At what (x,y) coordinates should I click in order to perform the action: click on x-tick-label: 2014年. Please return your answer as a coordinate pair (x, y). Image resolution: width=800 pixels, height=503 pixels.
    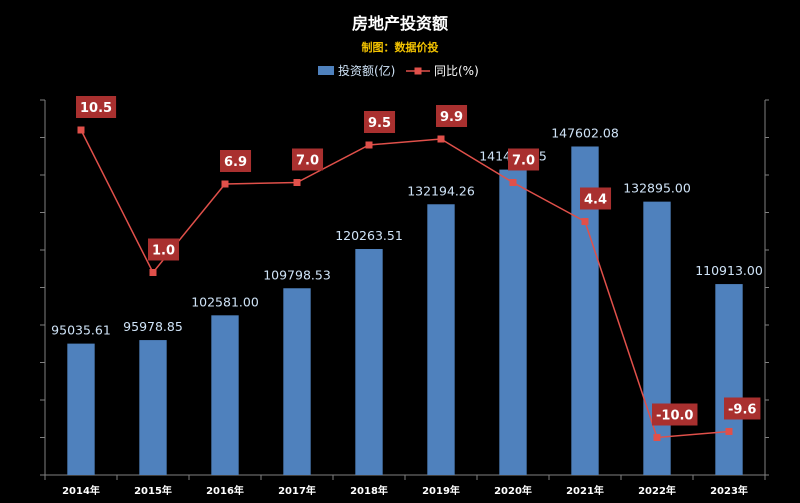
    Looking at the image, I should click on (81, 490).